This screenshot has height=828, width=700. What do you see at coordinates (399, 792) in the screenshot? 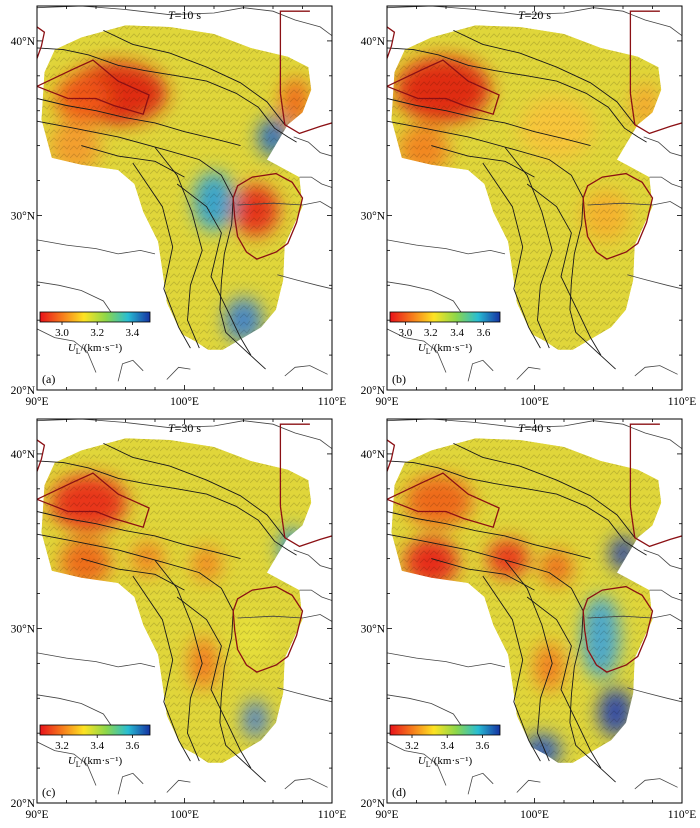
I see `panel-letter: (d)` at bounding box center [399, 792].